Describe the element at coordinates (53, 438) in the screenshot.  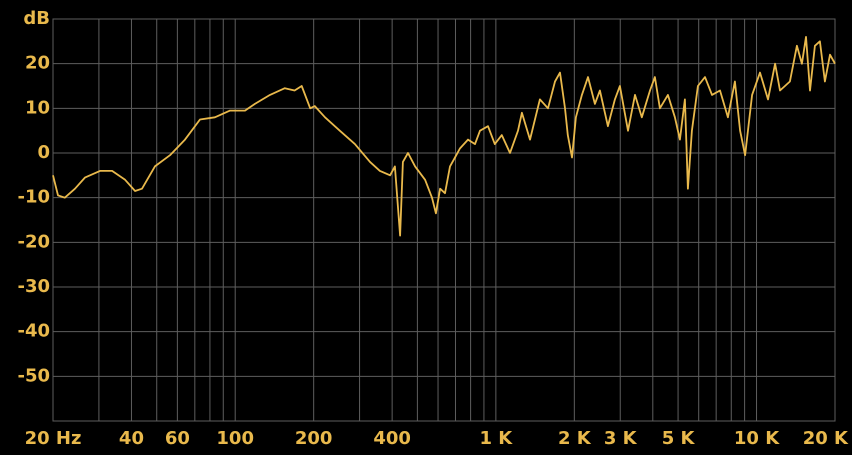
I see `x-tick-label: 20 Hz` at that location.